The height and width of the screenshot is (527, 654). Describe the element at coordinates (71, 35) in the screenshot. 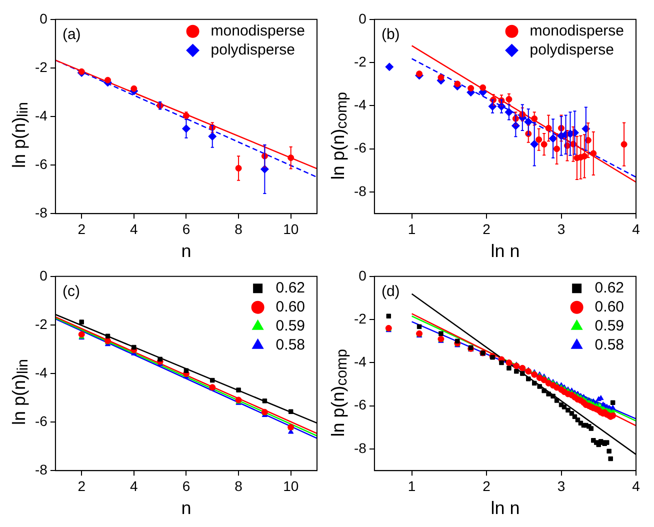

I see `annotation: (a)` at that location.